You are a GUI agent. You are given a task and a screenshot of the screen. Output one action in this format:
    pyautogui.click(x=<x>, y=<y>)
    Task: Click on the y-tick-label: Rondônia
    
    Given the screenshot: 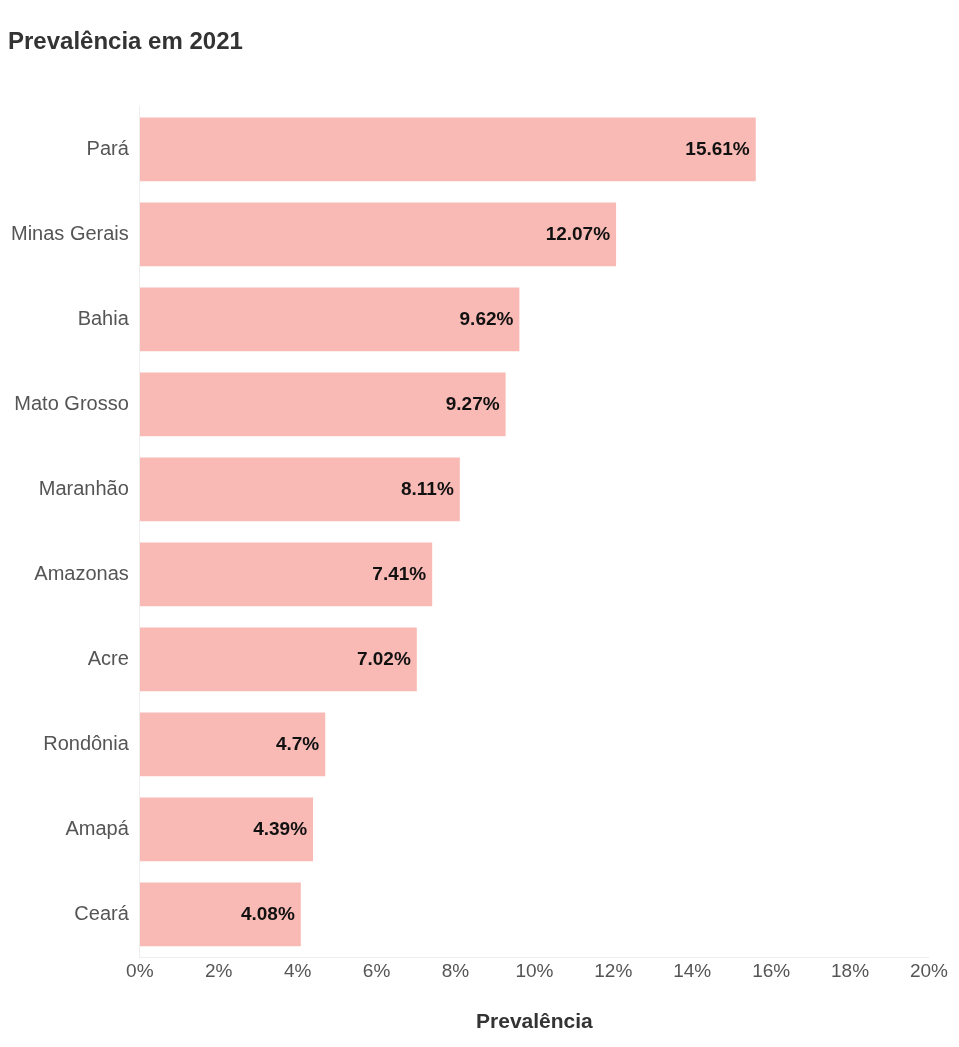 What is the action you would take?
    pyautogui.click(x=86, y=742)
    